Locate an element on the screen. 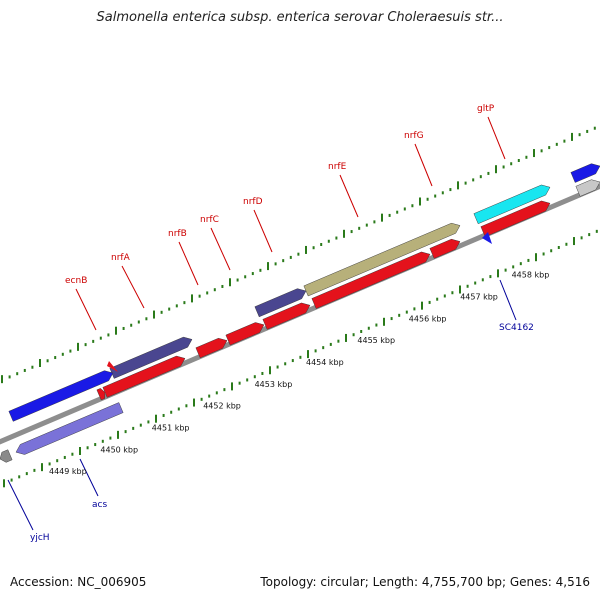 The width and height of the screenshot is (600, 600). gene-label-ecnb: ecnB is located at coordinates (76, 281).